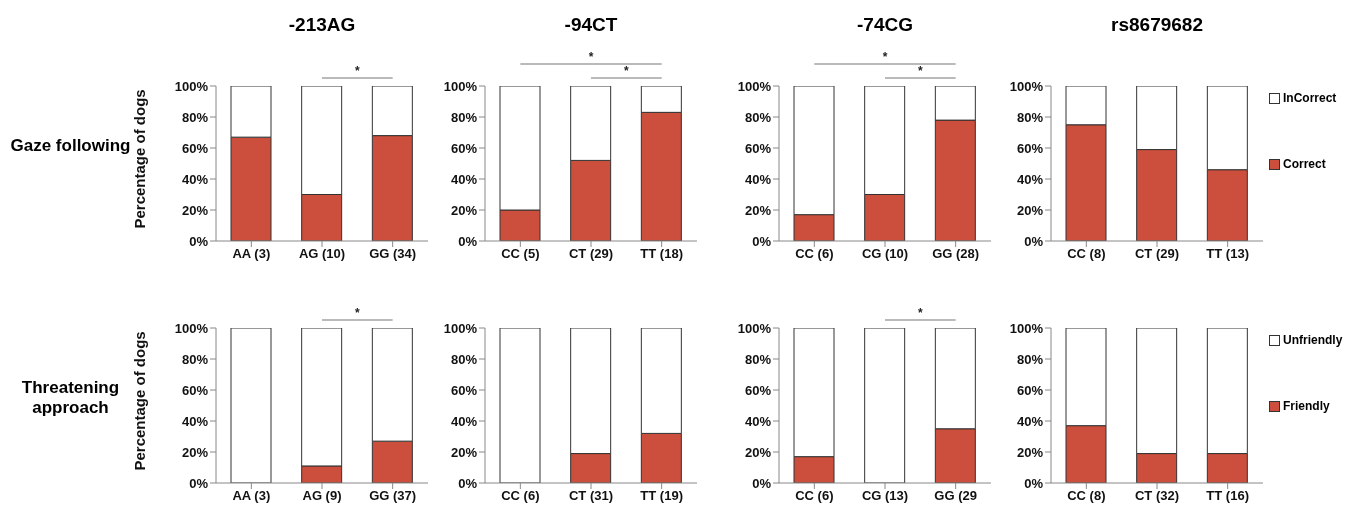  I want to click on x-tick-label: GG (28), so click(956, 254).